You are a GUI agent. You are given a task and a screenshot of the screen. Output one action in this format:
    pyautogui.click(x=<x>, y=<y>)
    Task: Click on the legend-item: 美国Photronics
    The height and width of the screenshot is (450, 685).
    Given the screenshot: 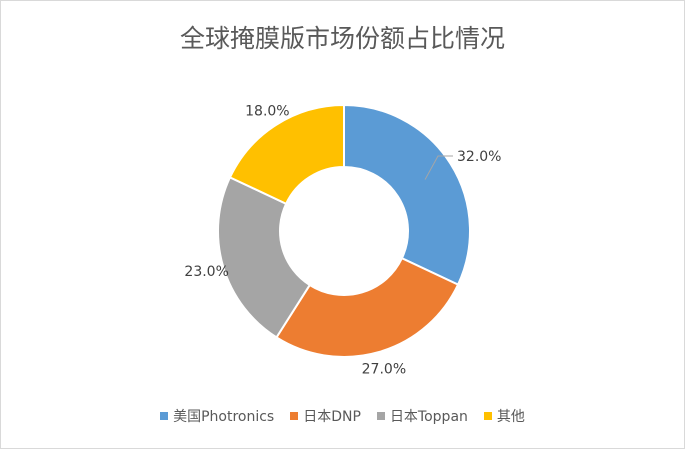 What is the action you would take?
    pyautogui.click(x=217, y=416)
    